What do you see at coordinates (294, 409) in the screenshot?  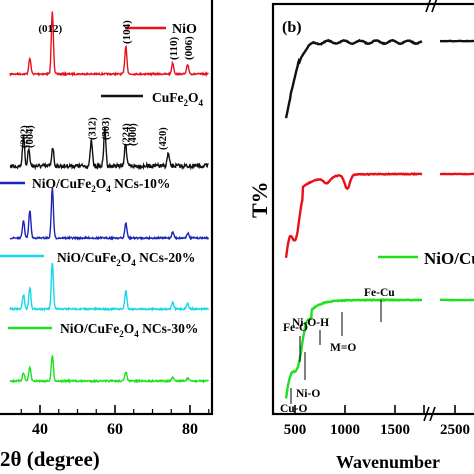 I see `annot-cu-o: Cu-O` at bounding box center [294, 409].